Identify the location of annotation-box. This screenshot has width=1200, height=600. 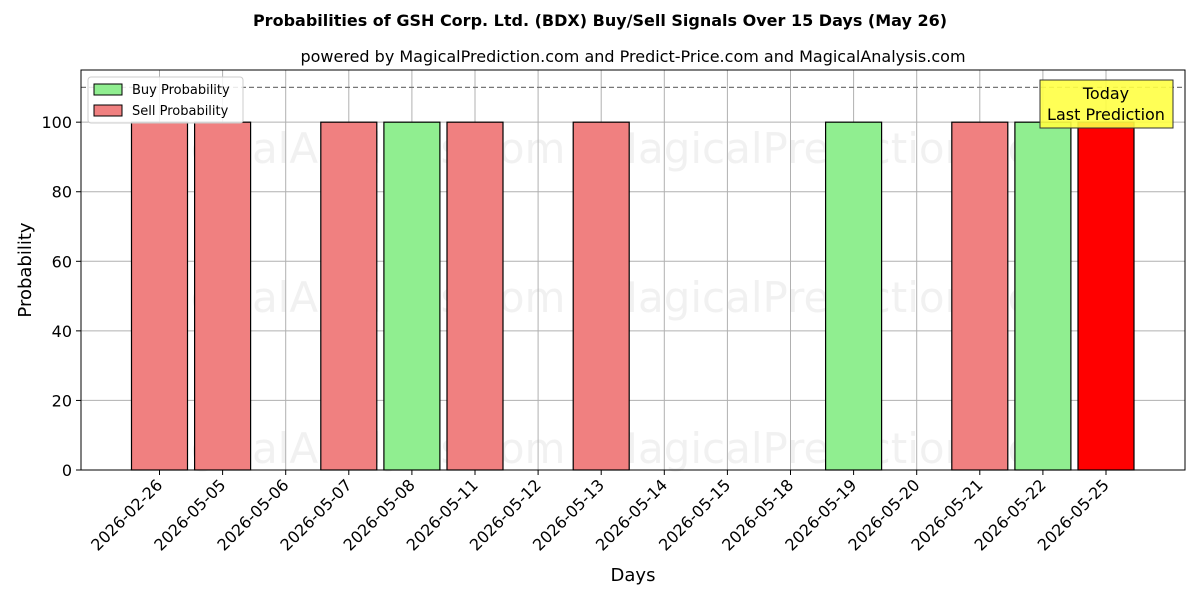
(1106, 104).